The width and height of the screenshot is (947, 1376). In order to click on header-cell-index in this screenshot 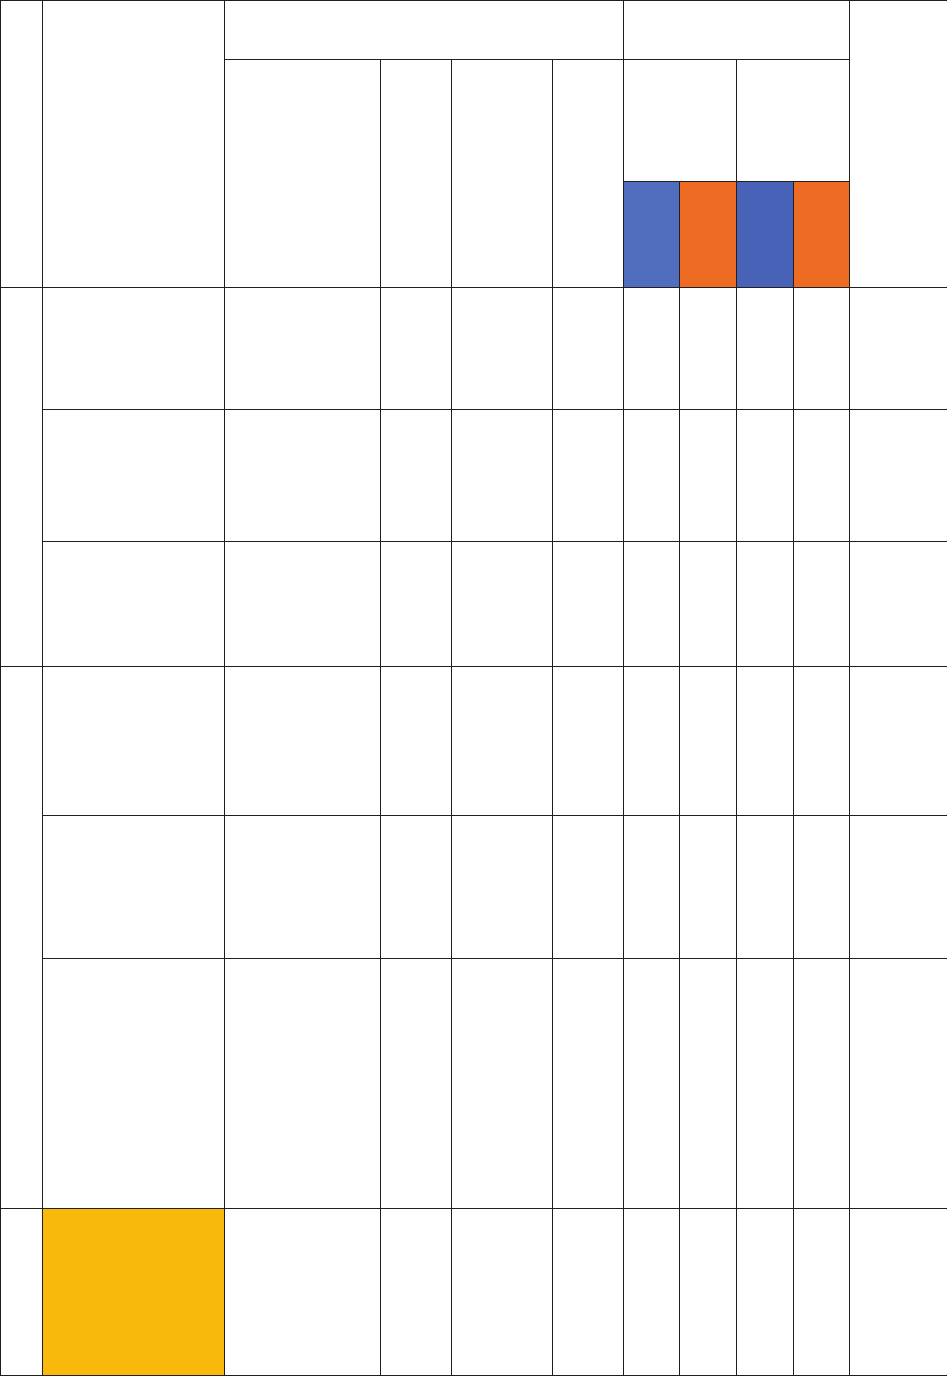, I will do `click(21, 144)`.